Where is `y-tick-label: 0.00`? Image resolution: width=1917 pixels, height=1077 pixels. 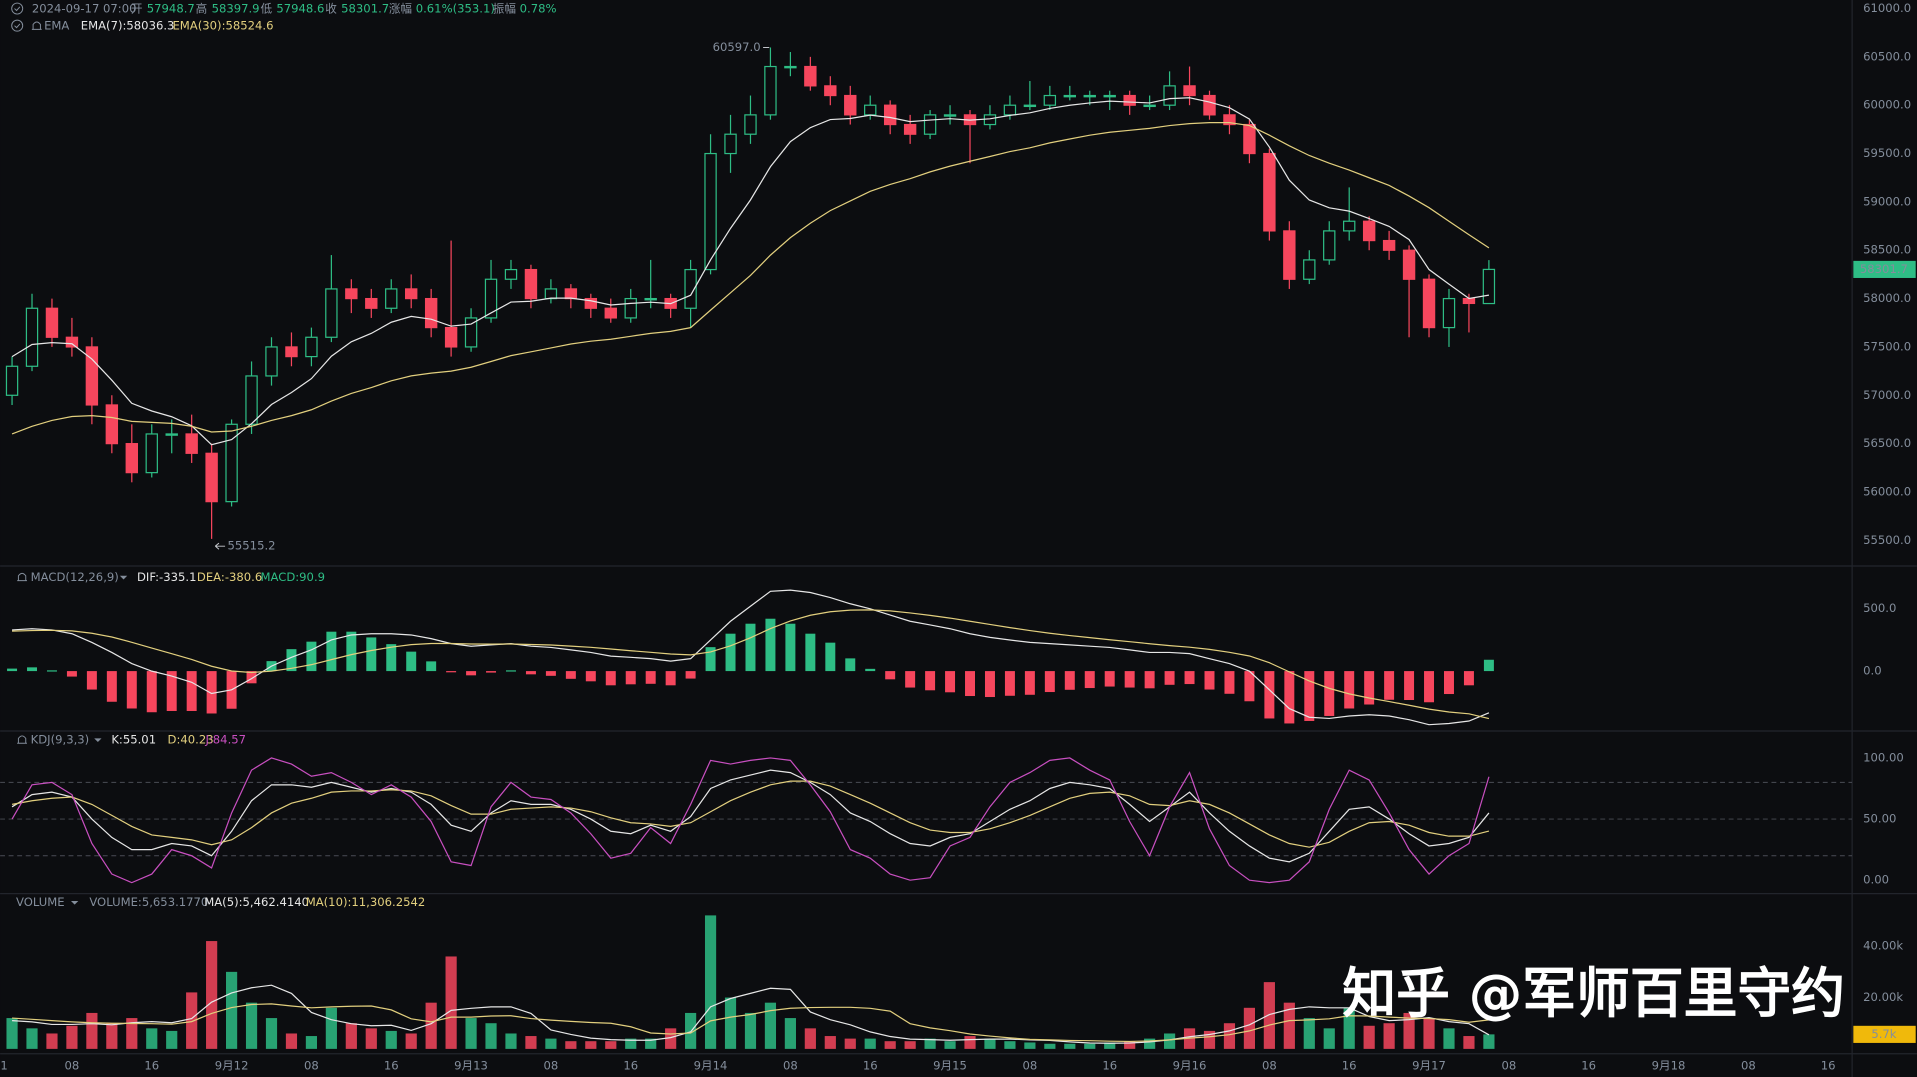
y-tick-label: 0.00 is located at coordinates (1876, 880).